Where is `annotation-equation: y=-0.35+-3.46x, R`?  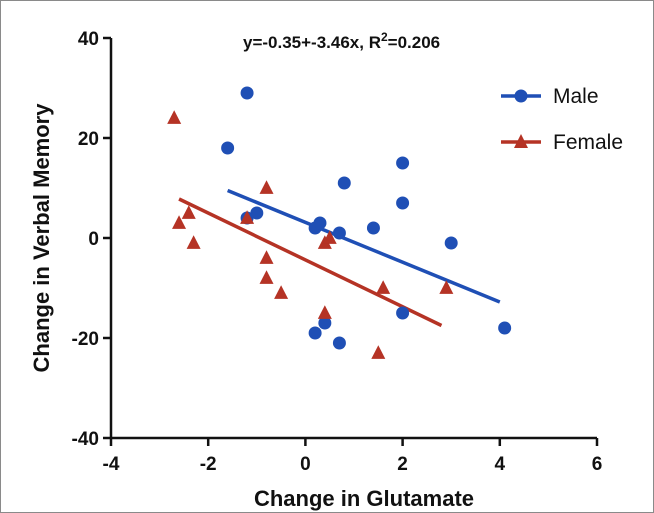
annotation-equation: y=-0.35+-3.46x, R is located at coordinates (312, 42).